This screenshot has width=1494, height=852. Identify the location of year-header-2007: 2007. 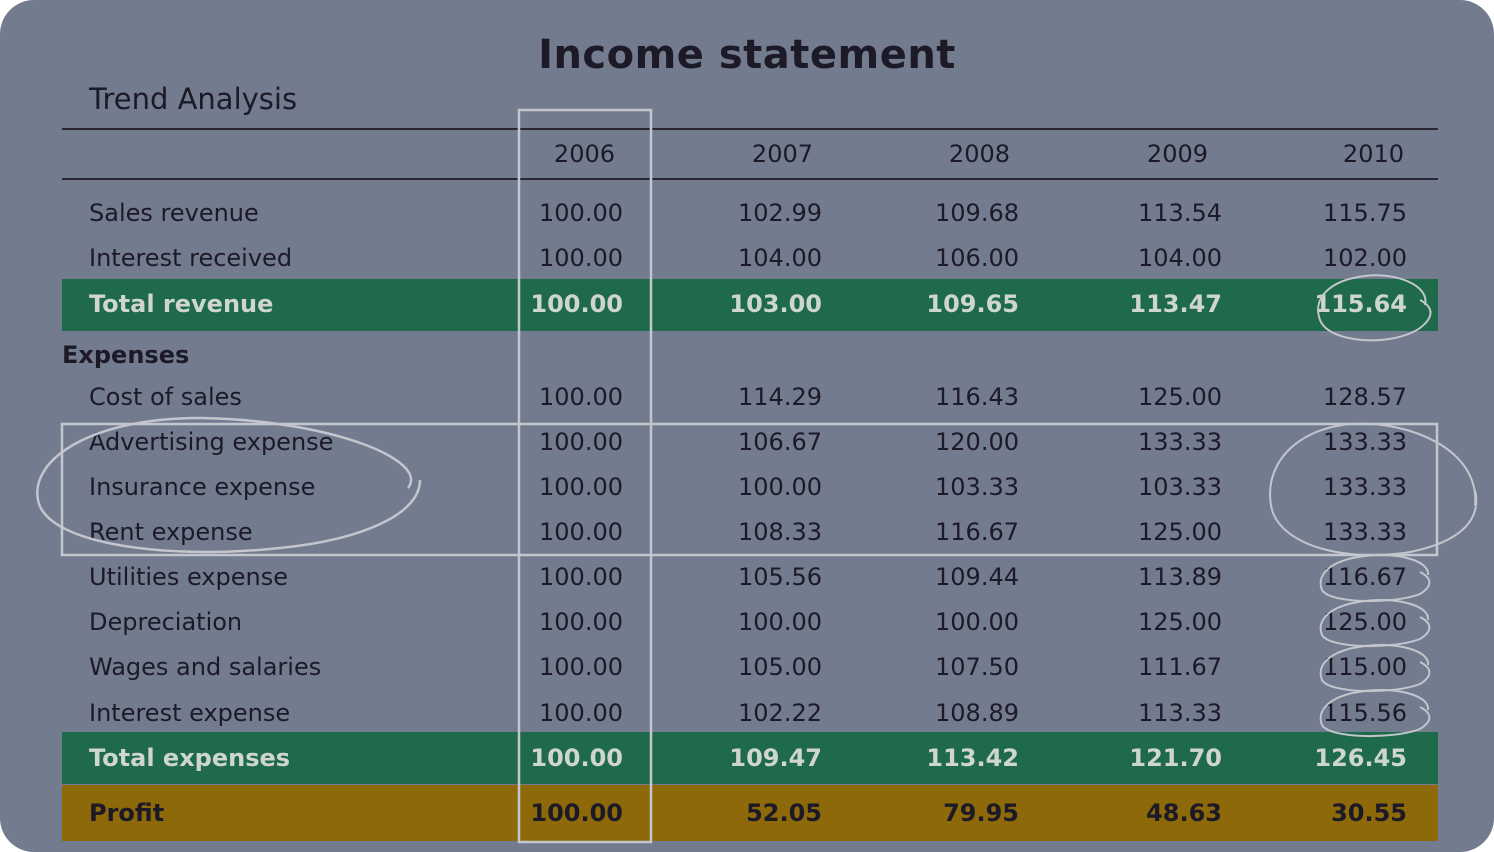
(782, 154).